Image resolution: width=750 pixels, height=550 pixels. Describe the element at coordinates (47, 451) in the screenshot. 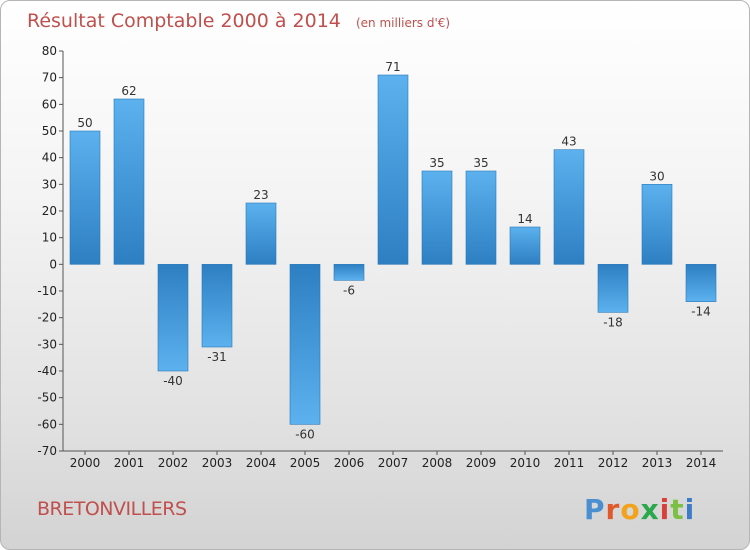

I see `y-tick-label: -70` at that location.